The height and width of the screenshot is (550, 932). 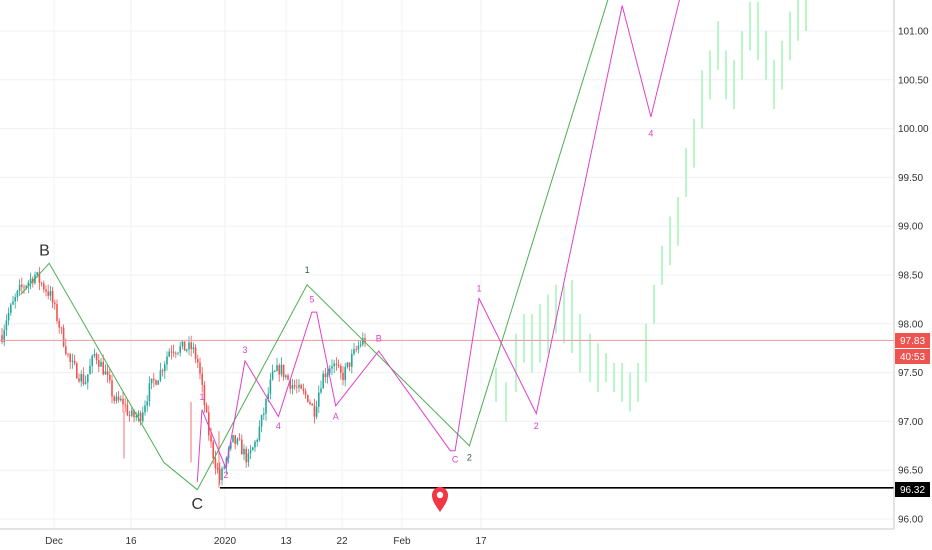 I want to click on time-axis: Dec 16 2020 13 22 Feb 17, so click(x=466, y=539).